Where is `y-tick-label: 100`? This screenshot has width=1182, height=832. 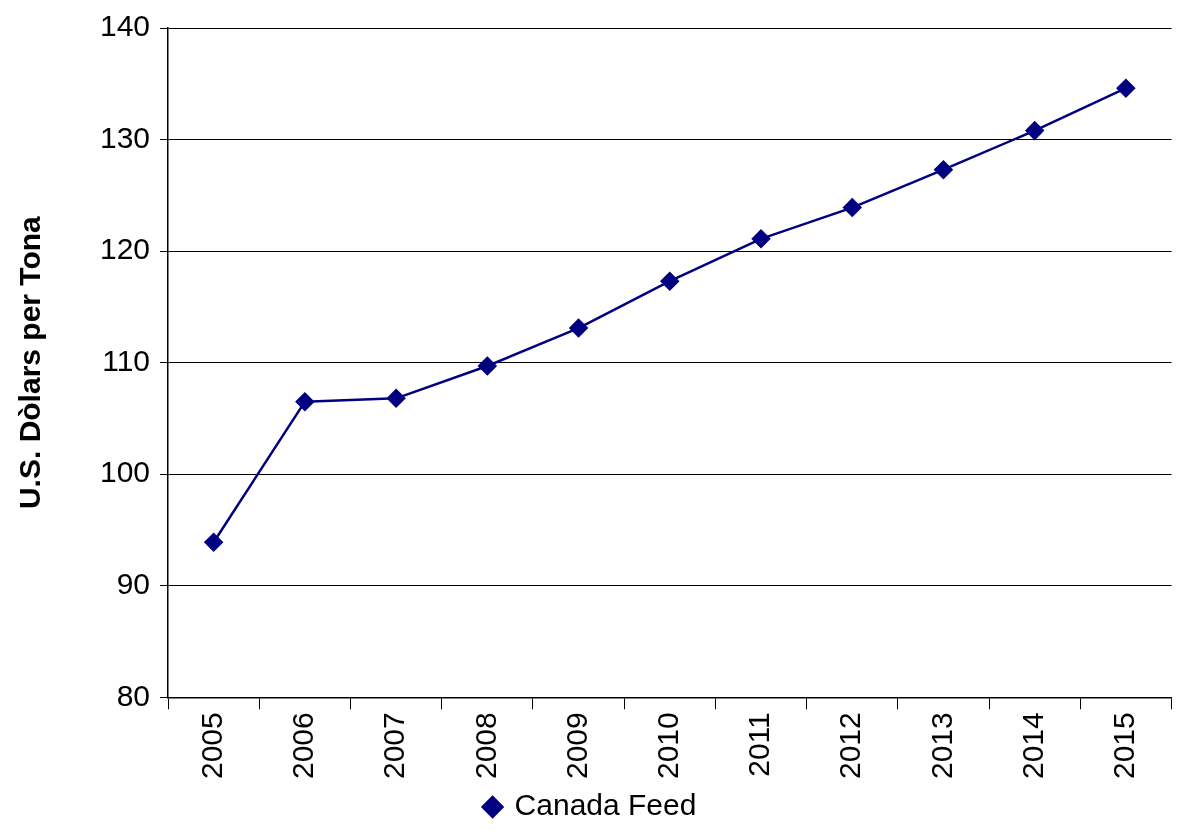
y-tick-label: 100 is located at coordinates (125, 472).